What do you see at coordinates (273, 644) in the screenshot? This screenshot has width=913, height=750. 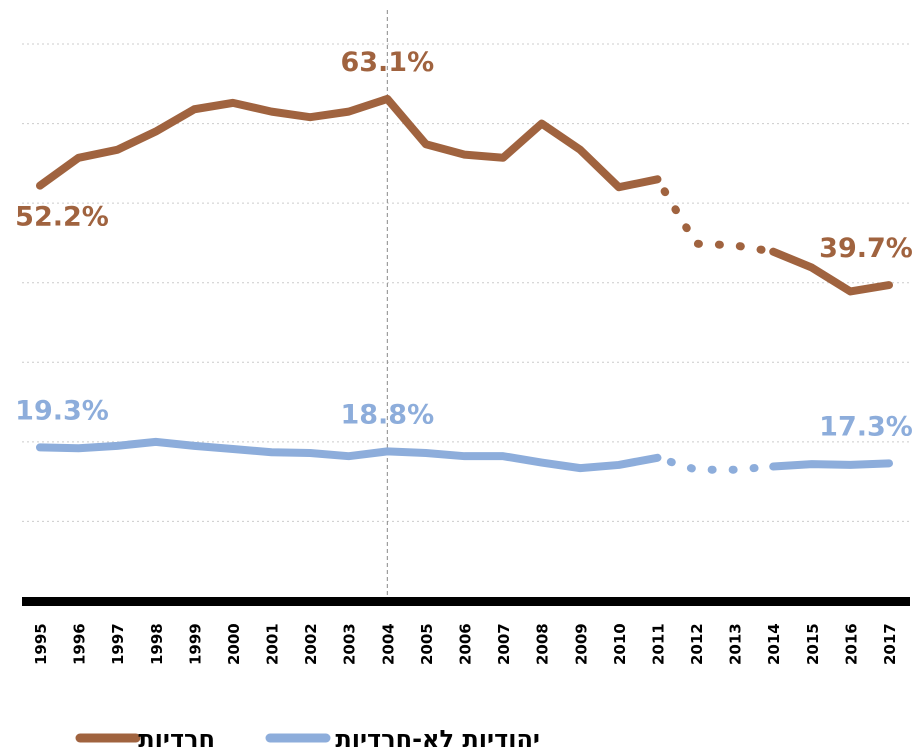 I see `x-tick-label: 2001` at bounding box center [273, 644].